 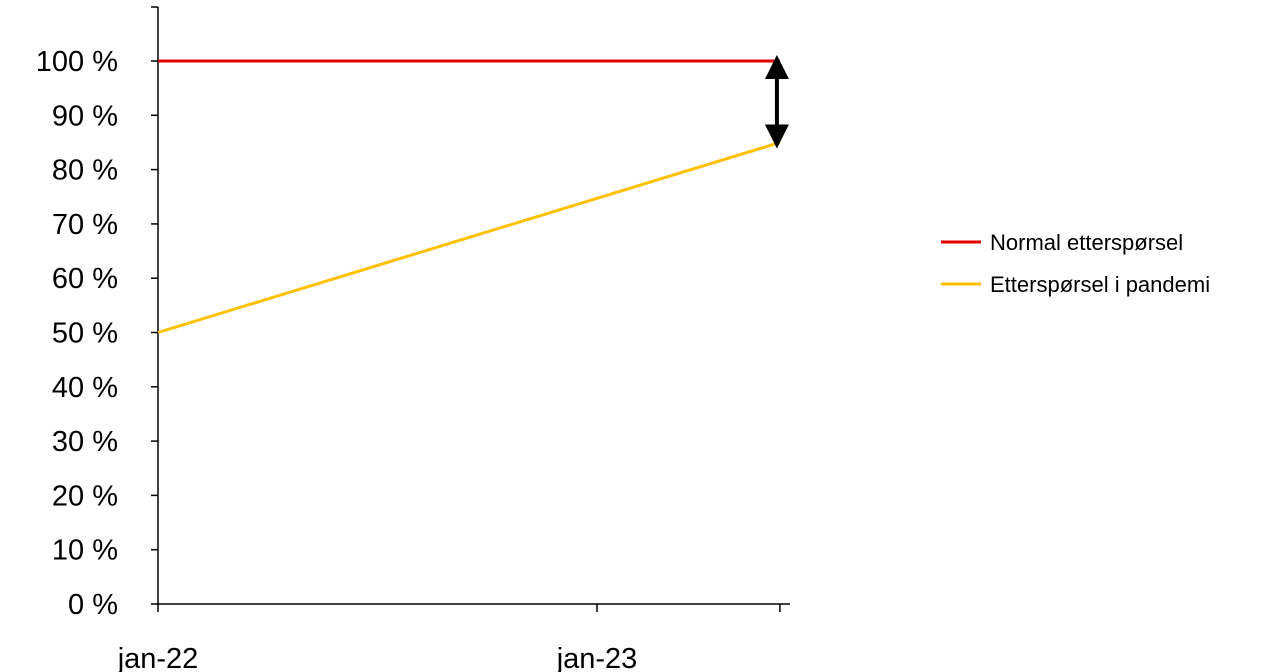 What do you see at coordinates (158, 657) in the screenshot?
I see `x-tick-label: jan-22` at bounding box center [158, 657].